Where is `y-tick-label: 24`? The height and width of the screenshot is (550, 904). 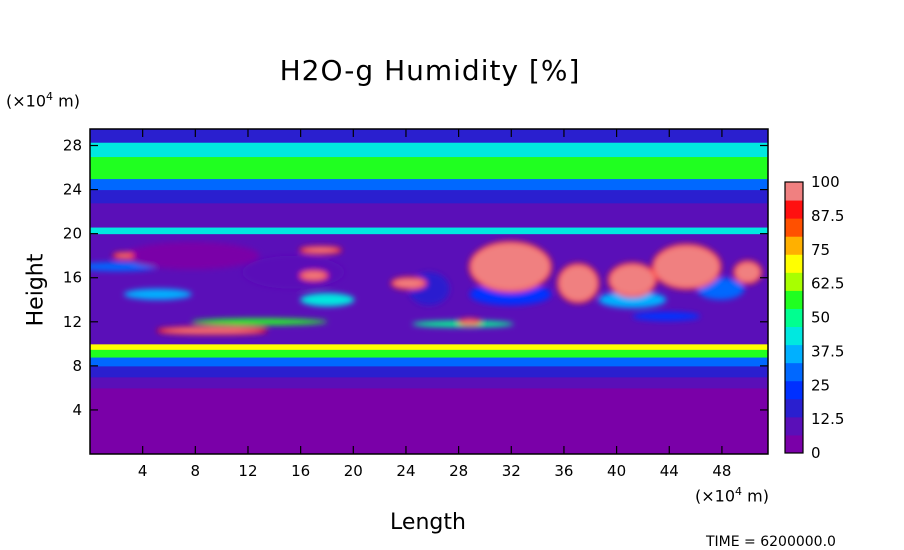
y-tick-label: 24 is located at coordinates (72, 190).